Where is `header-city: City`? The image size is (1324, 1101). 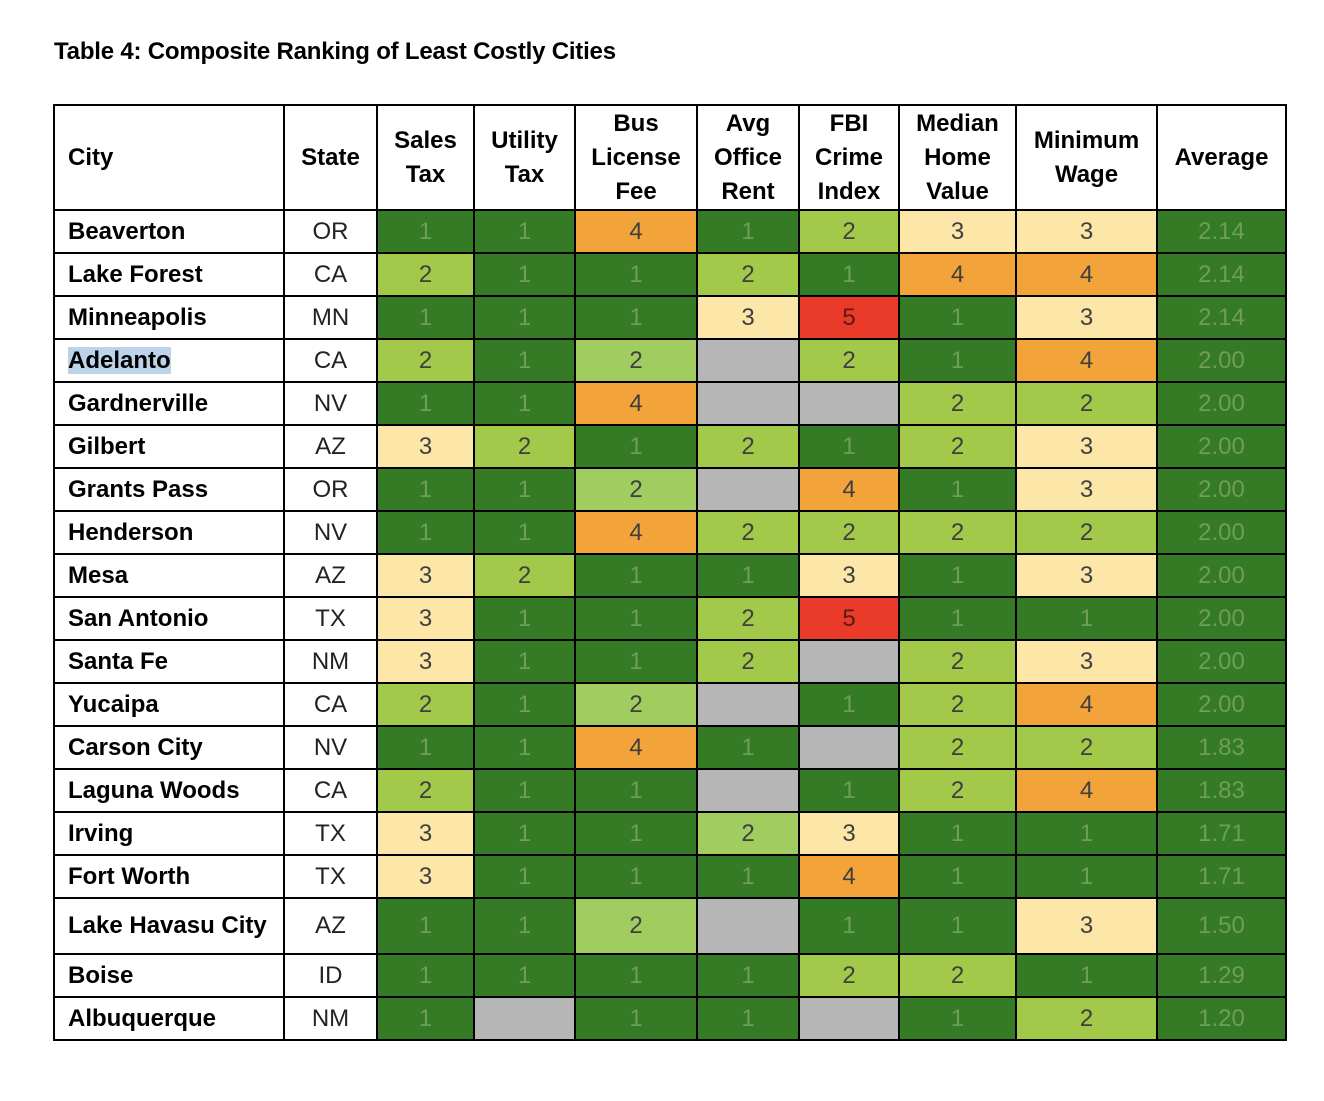 header-city: City is located at coordinates (169, 157).